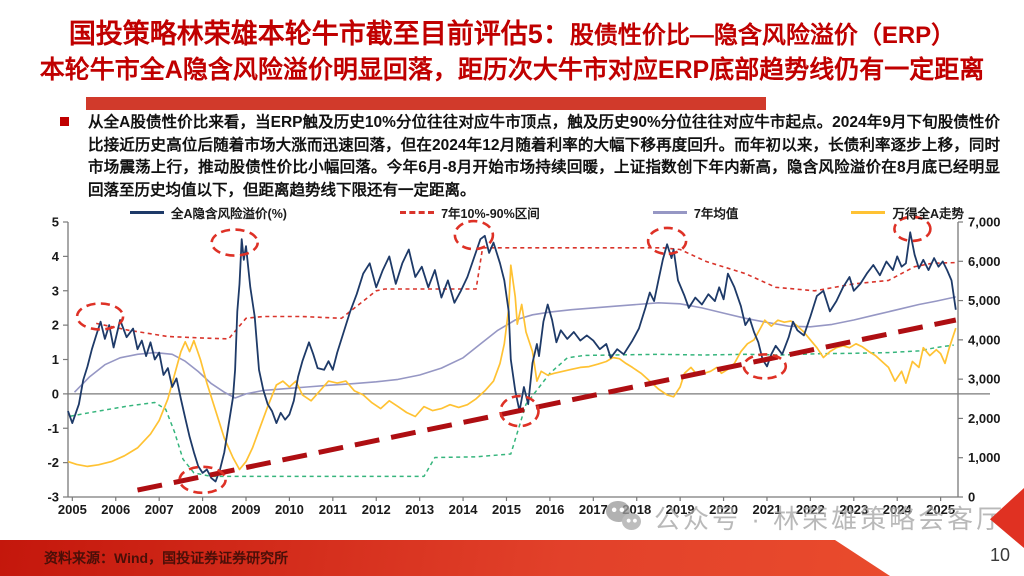 This screenshot has height=576, width=1024. I want to click on x-axis-tick-label: 2024, so click(898, 509).